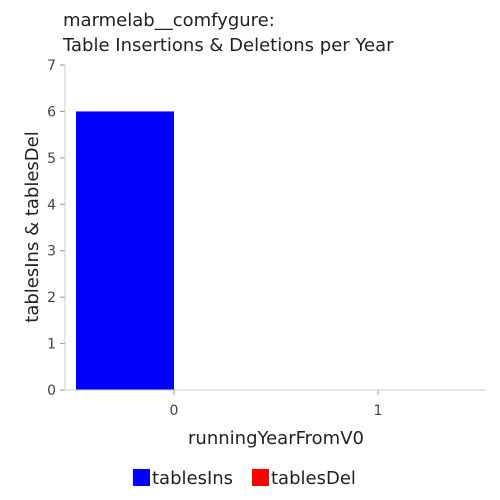 The image size is (500, 500). Describe the element at coordinates (32, 226) in the screenshot. I see `y-axis-label: tablesIns & tablesDel` at that location.